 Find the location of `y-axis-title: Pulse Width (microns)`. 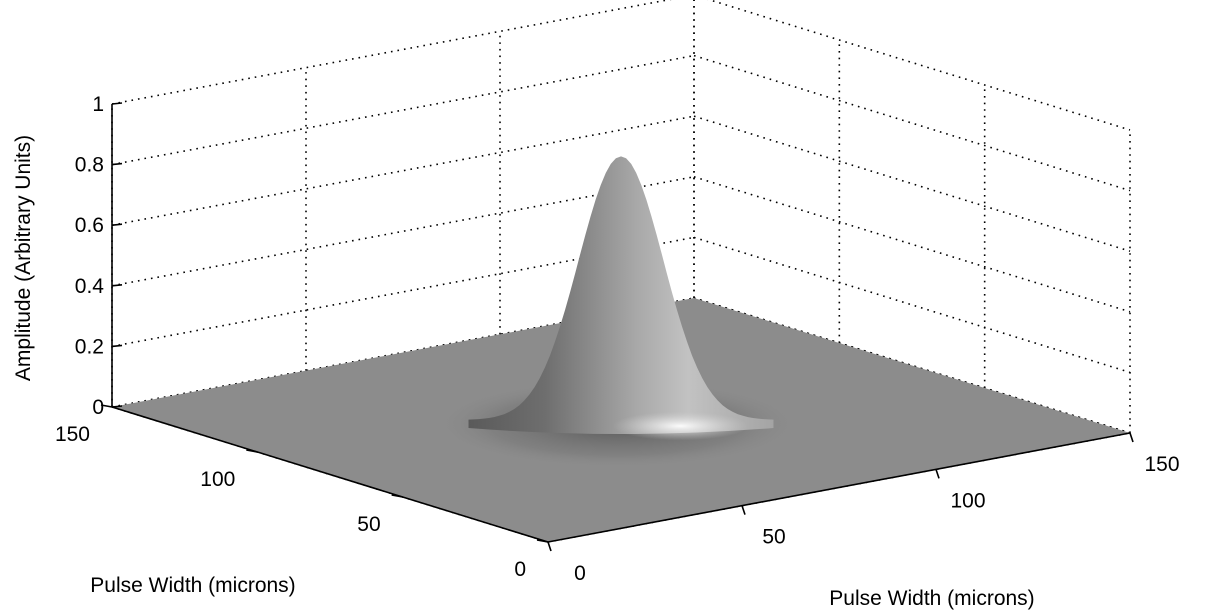

y-axis-title: Pulse Width (microns) is located at coordinates (192, 585).